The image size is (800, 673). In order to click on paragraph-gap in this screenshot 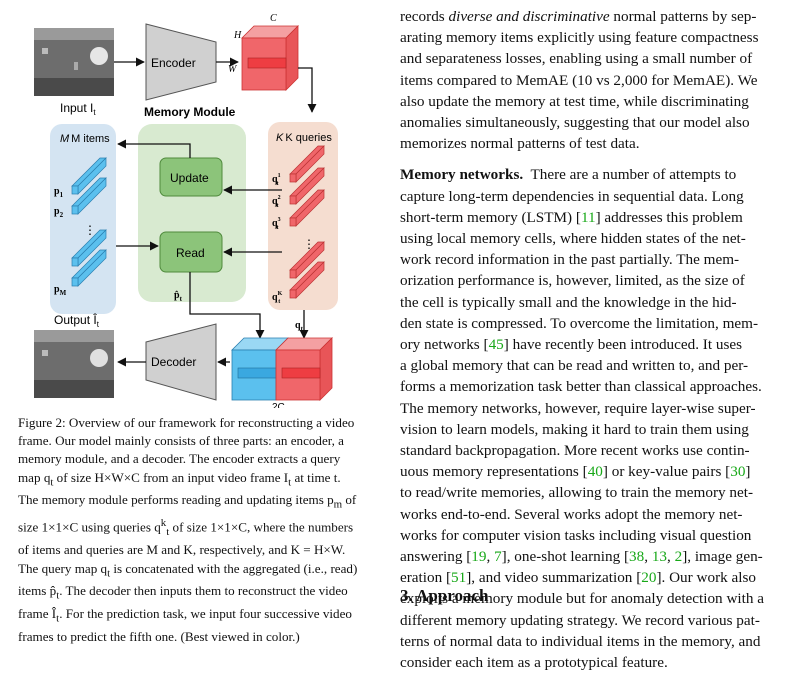, I will do `click(591, 159)`.